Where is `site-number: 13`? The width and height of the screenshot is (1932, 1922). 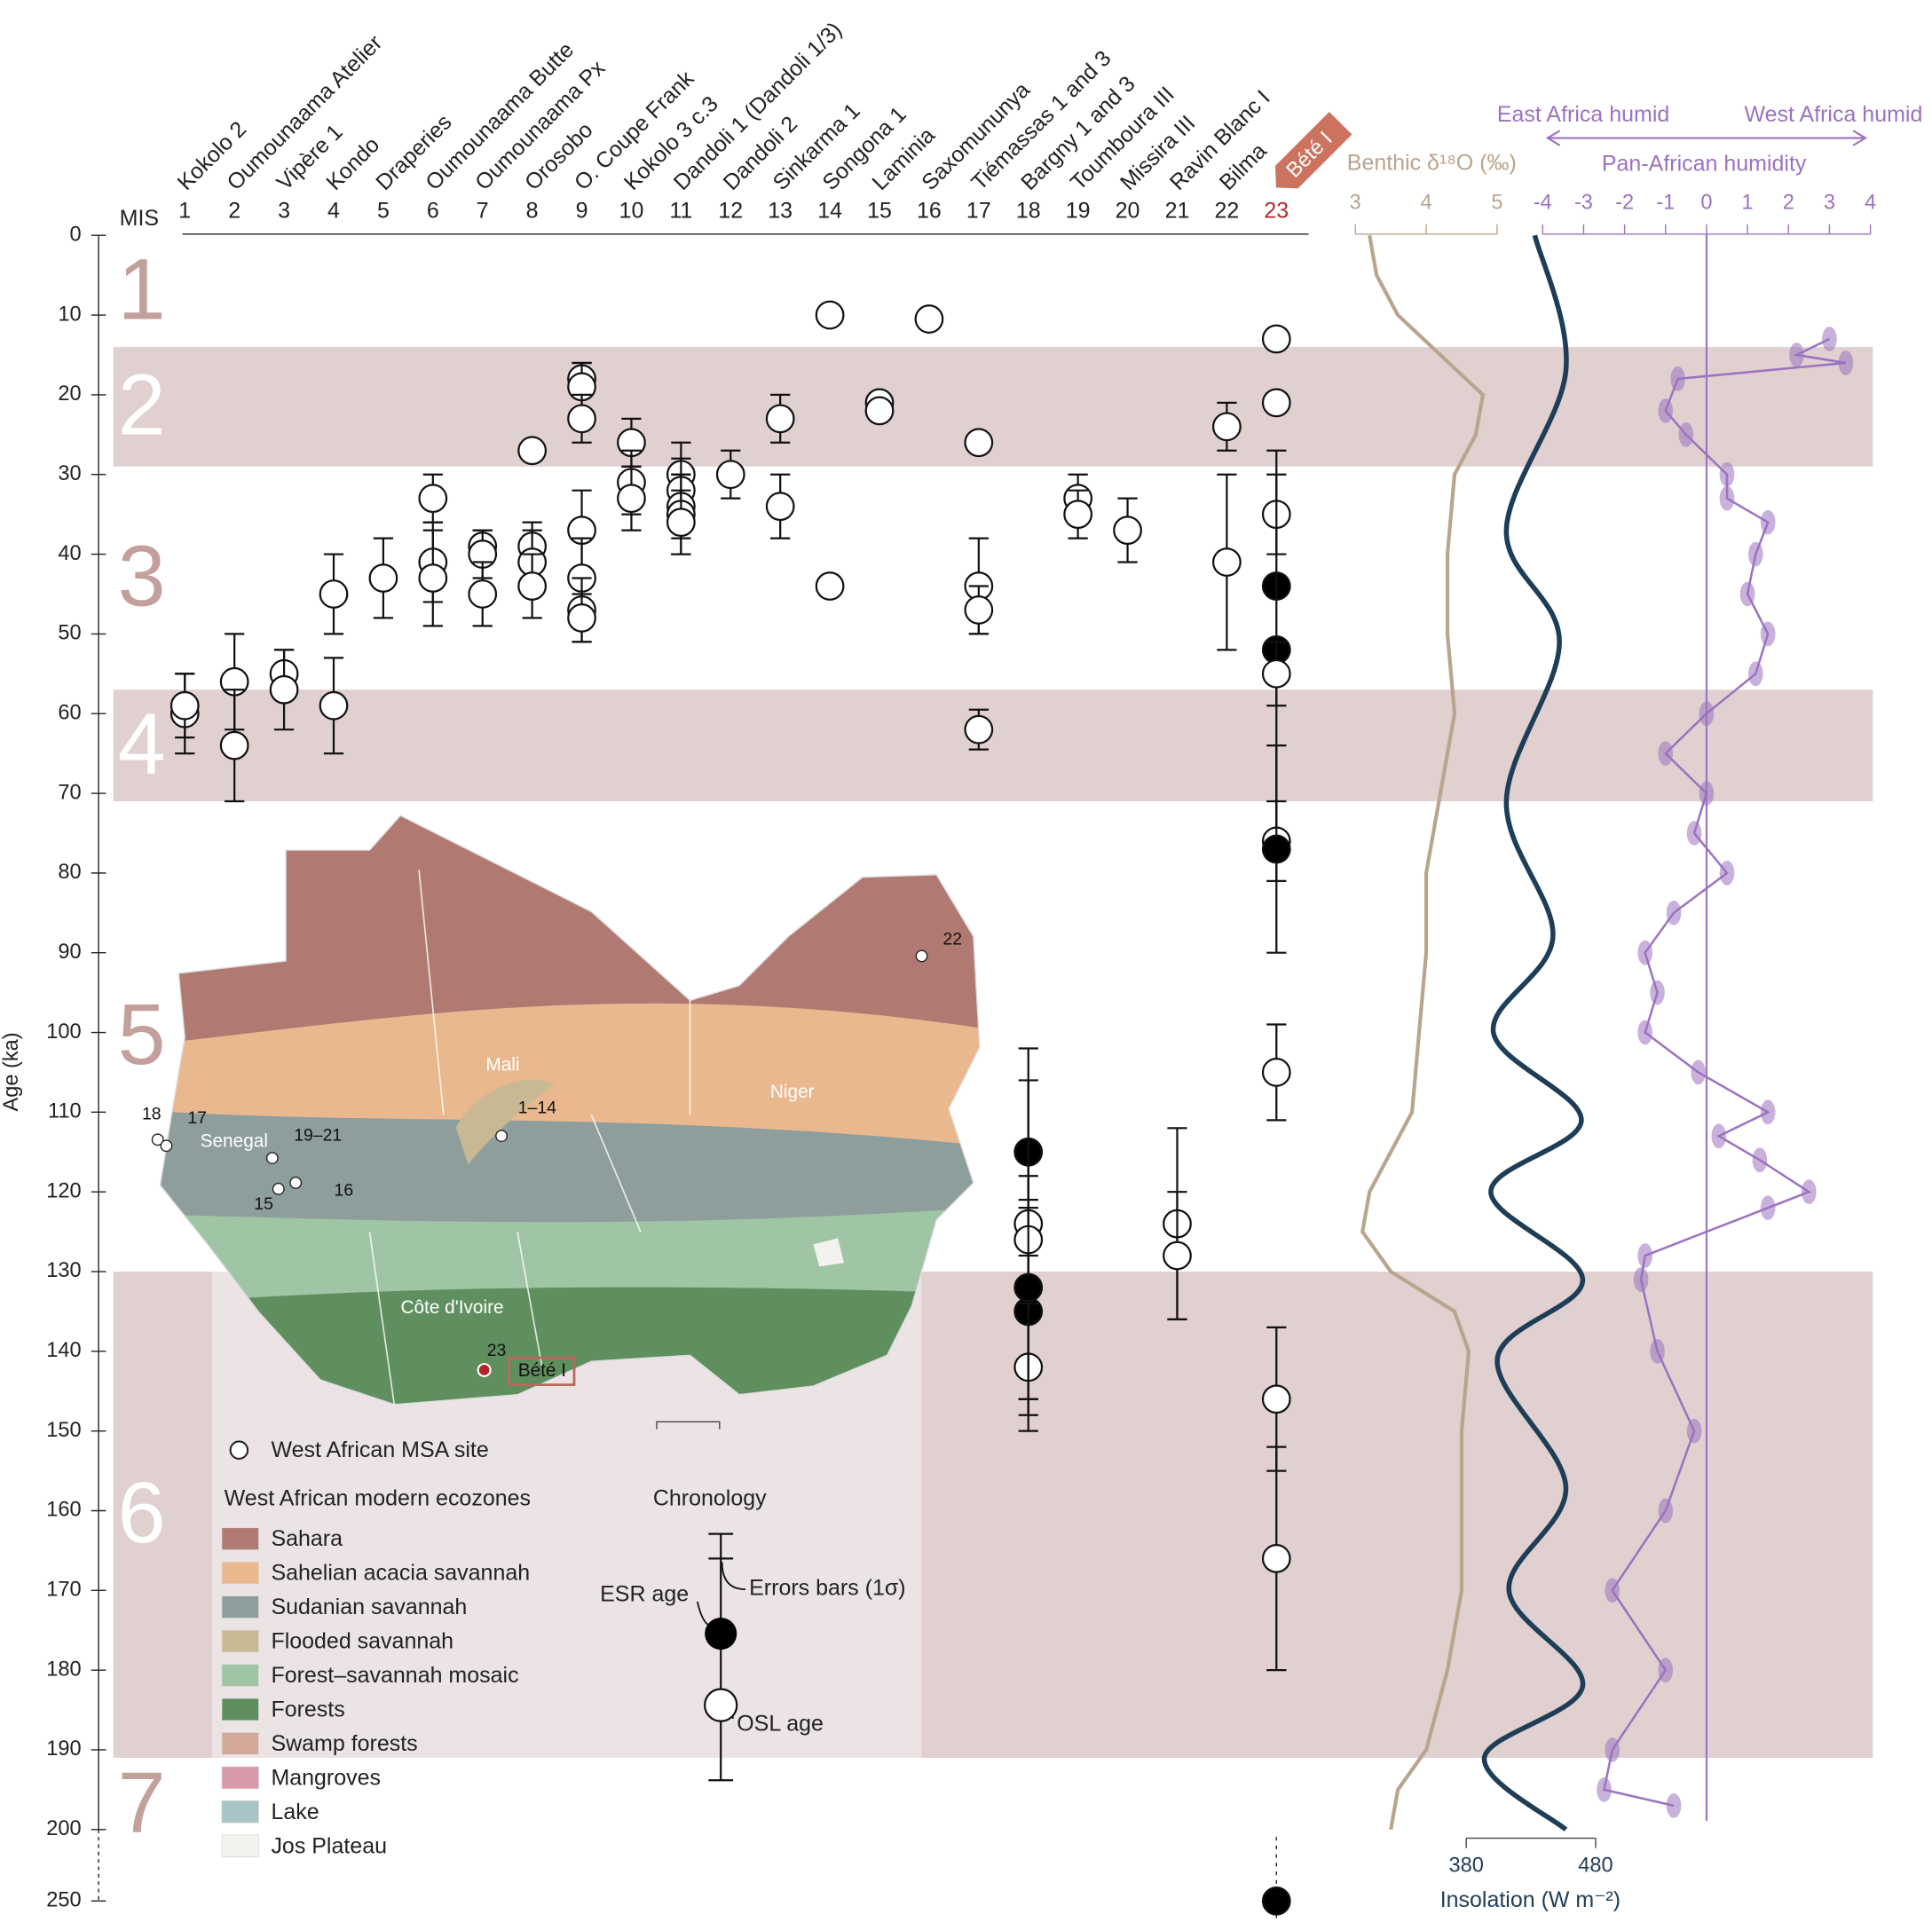 site-number: 13 is located at coordinates (780, 210).